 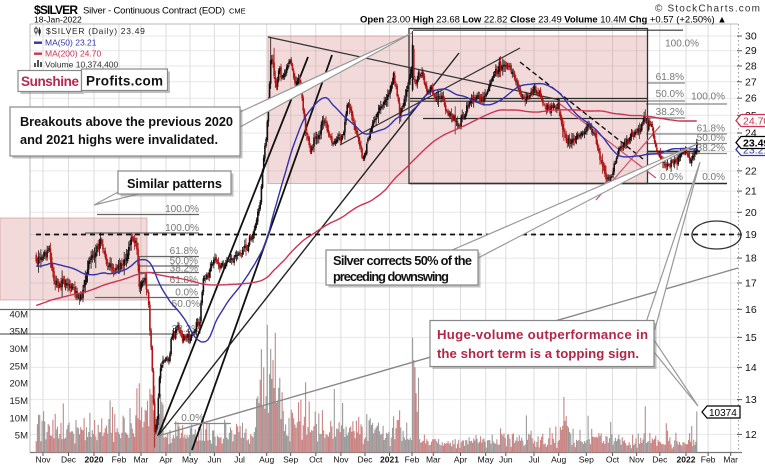 I want to click on svg-text: 40M, so click(x=19, y=314).